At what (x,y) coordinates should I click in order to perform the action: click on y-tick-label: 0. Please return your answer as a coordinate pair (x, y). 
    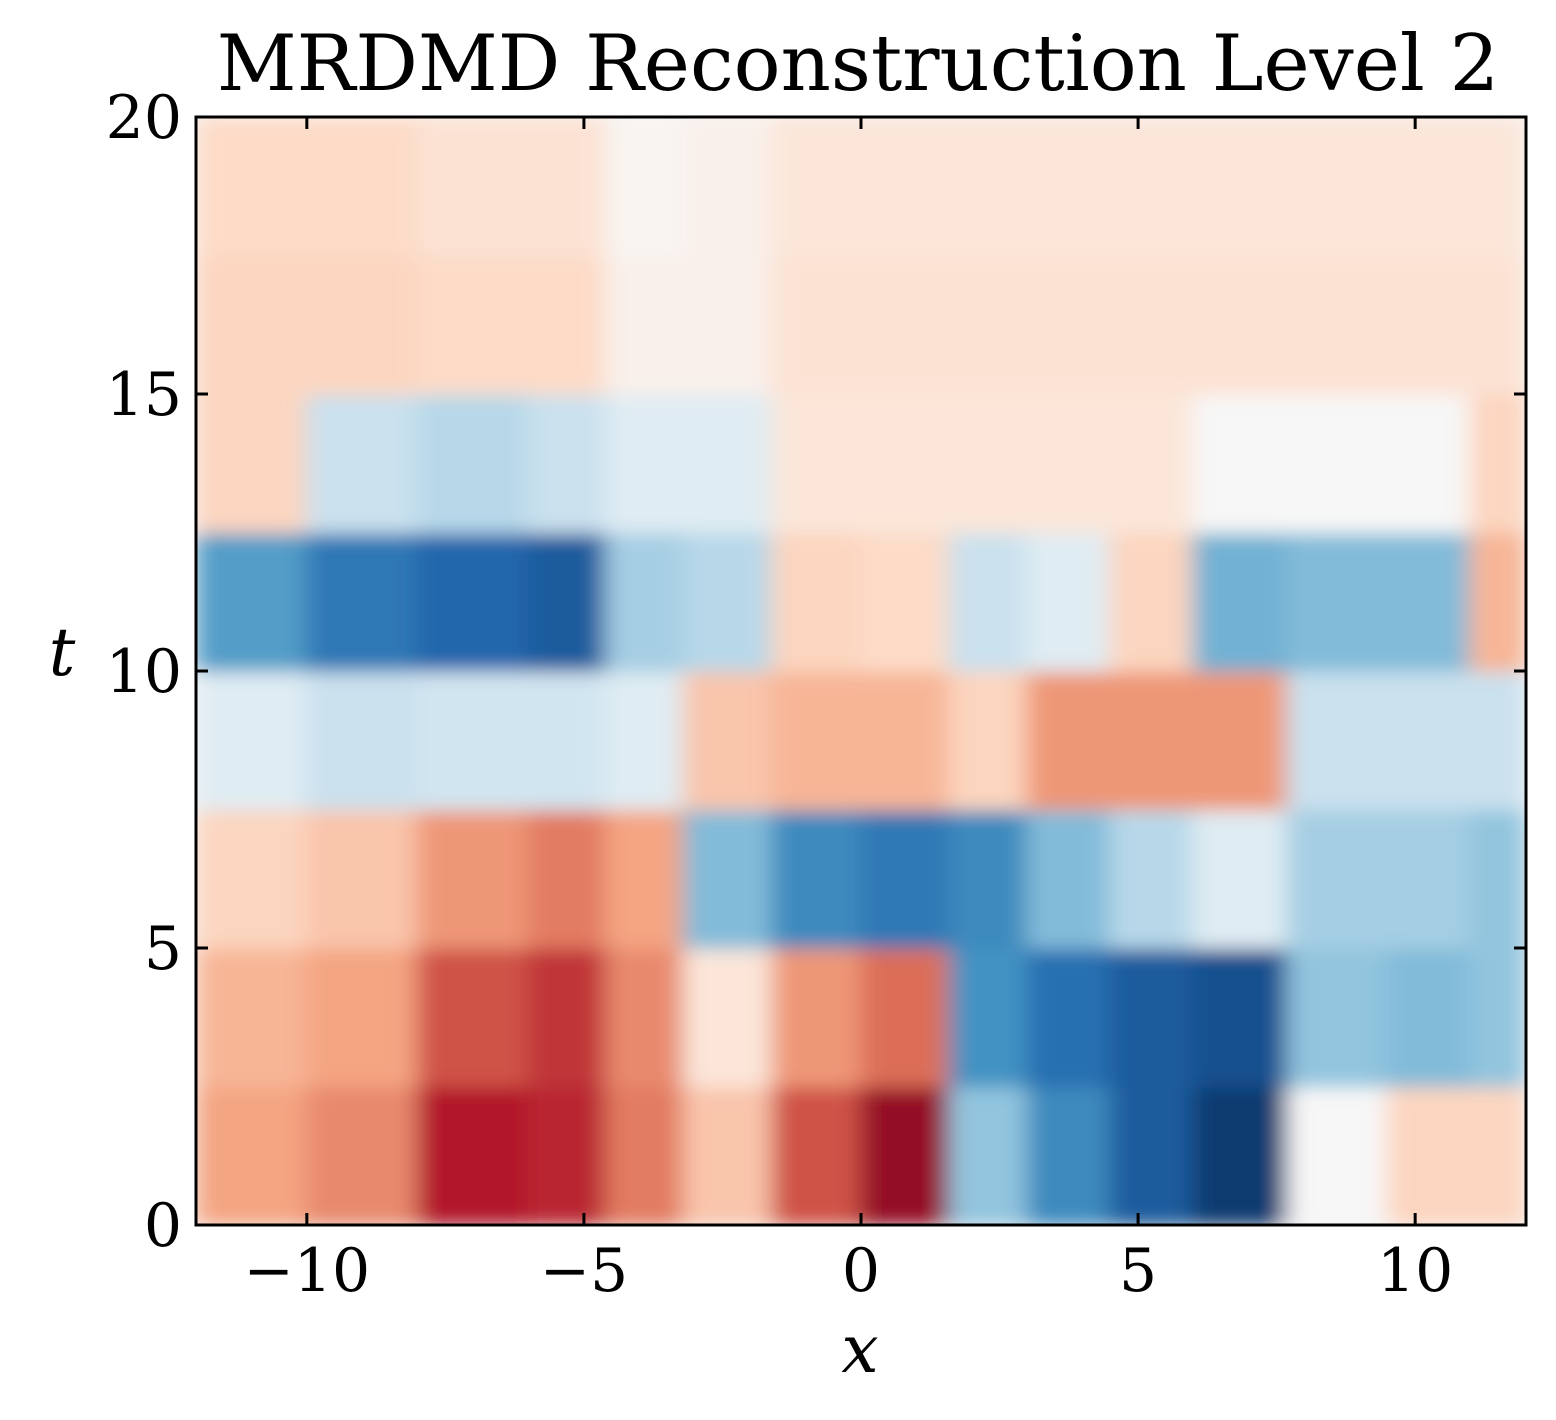
    Looking at the image, I should click on (163, 1226).